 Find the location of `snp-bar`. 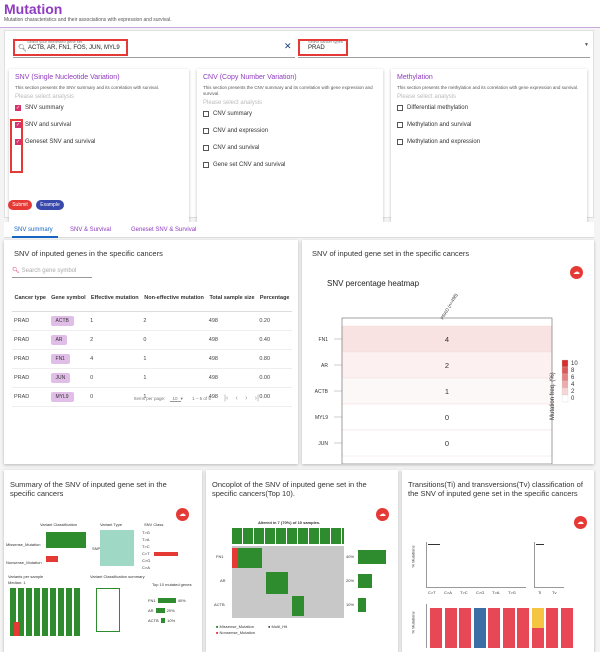

snp-bar is located at coordinates (117, 548).